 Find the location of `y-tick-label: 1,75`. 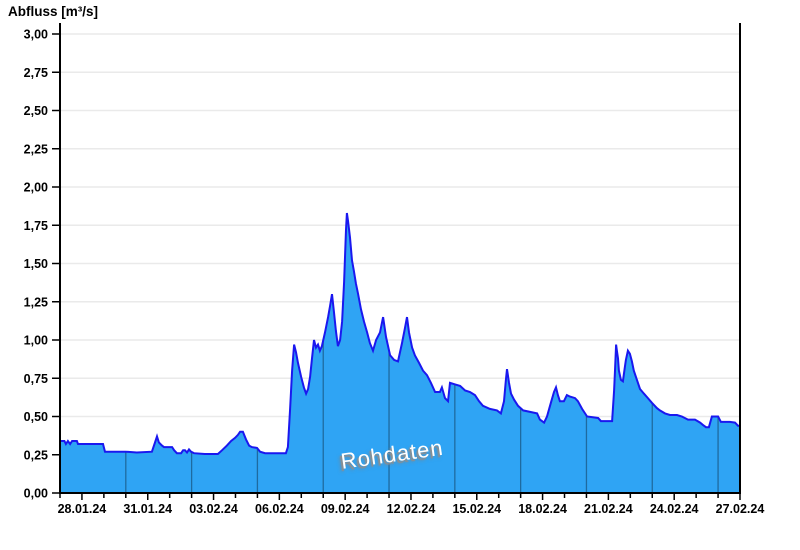

y-tick-label: 1,75 is located at coordinates (36, 226).